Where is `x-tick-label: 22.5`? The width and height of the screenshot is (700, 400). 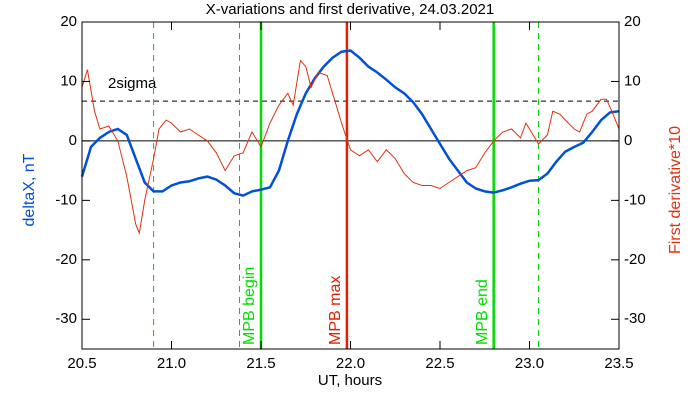 x-tick-label: 22.5 is located at coordinates (439, 363).